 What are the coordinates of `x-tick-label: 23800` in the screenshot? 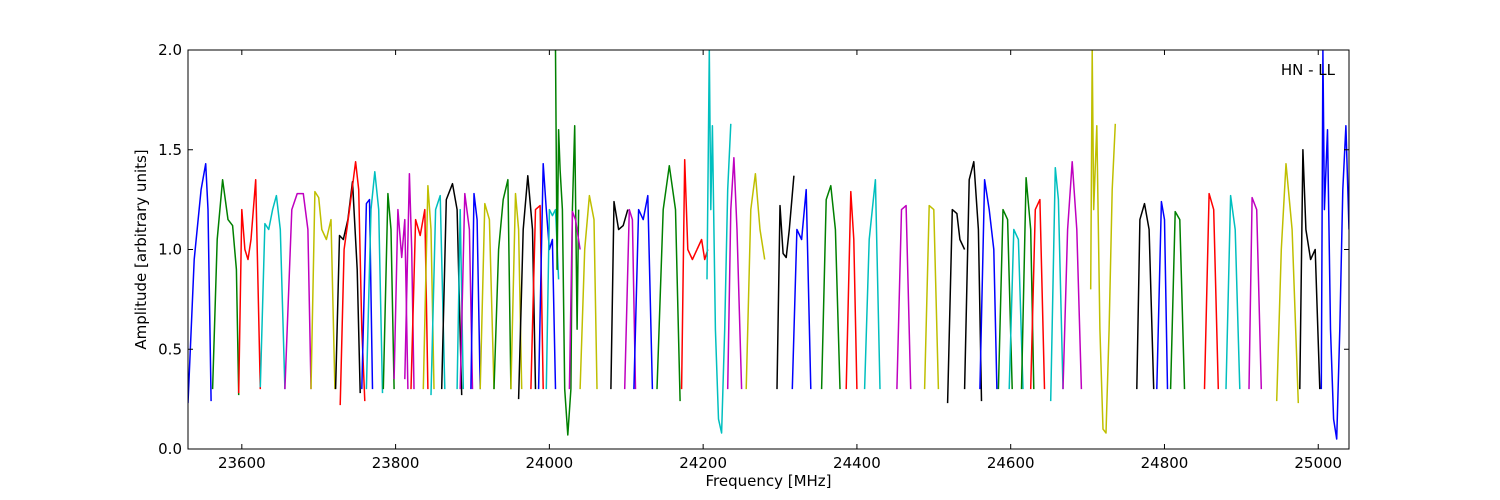 It's located at (396, 463).